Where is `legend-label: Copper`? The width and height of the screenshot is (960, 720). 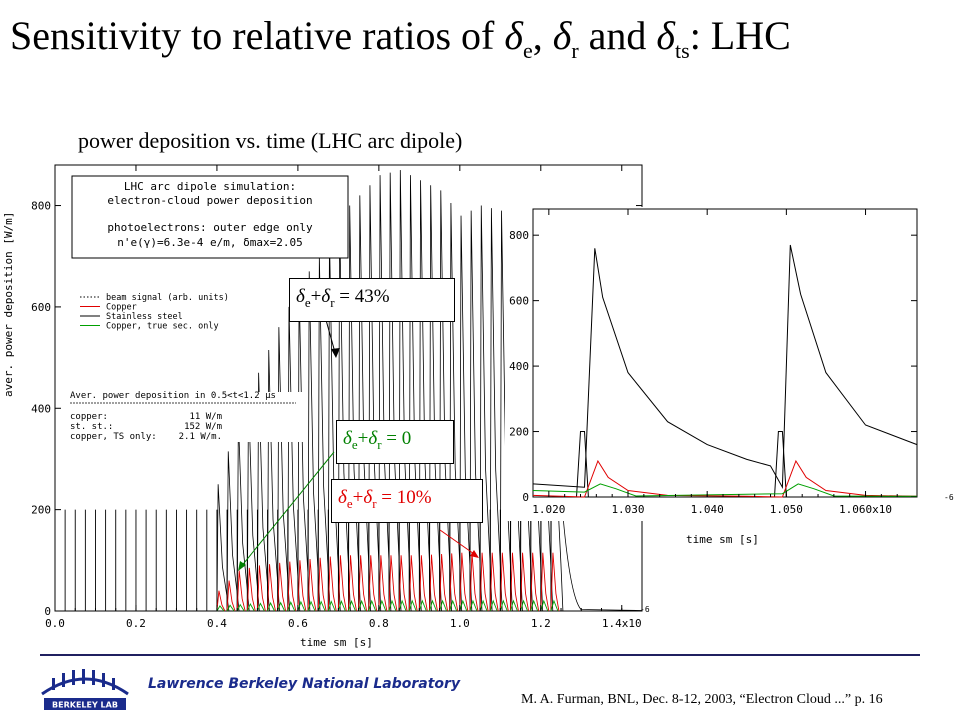
legend-label: Copper is located at coordinates (121, 308).